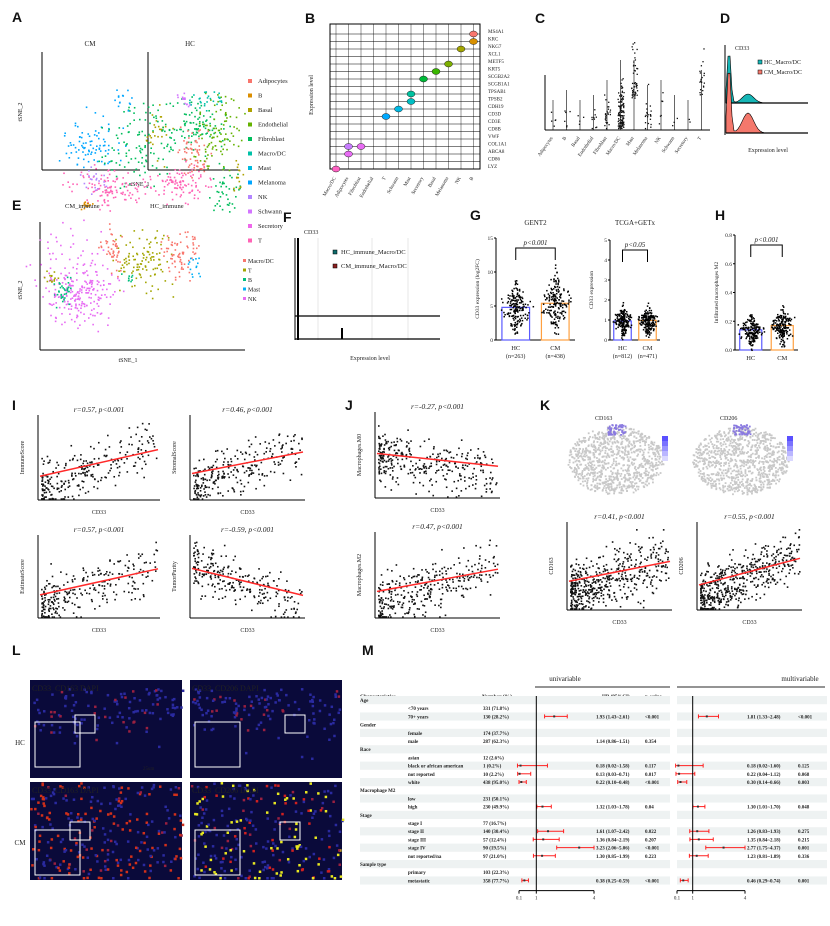 This screenshot has height=926, width=830. I want to click on violin, so click(473, 34).